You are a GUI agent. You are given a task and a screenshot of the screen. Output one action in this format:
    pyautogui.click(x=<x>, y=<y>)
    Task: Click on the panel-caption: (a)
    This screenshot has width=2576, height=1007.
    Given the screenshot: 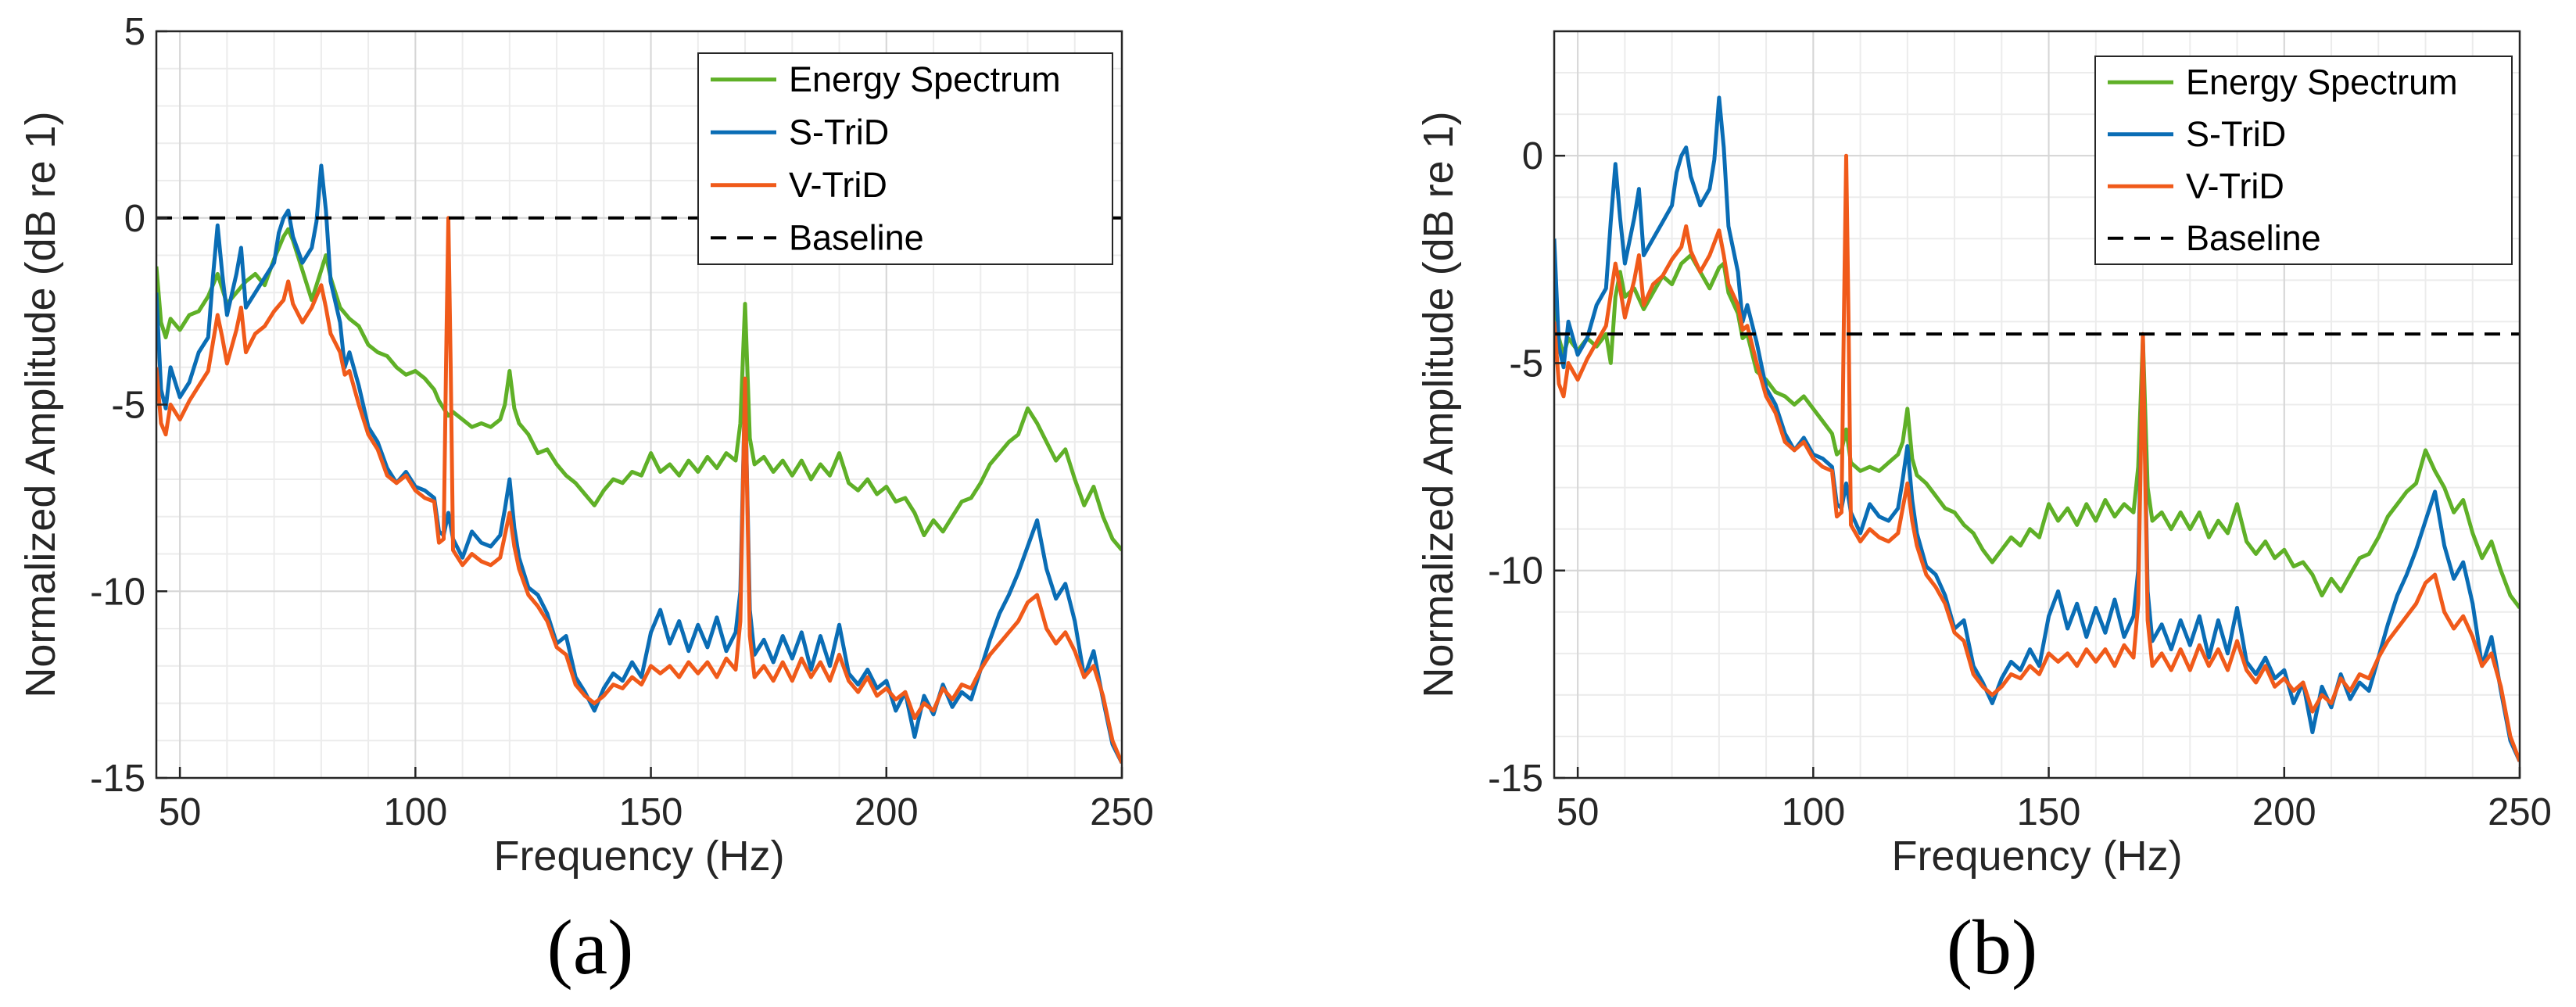 What is the action you would take?
    pyautogui.click(x=590, y=947)
    